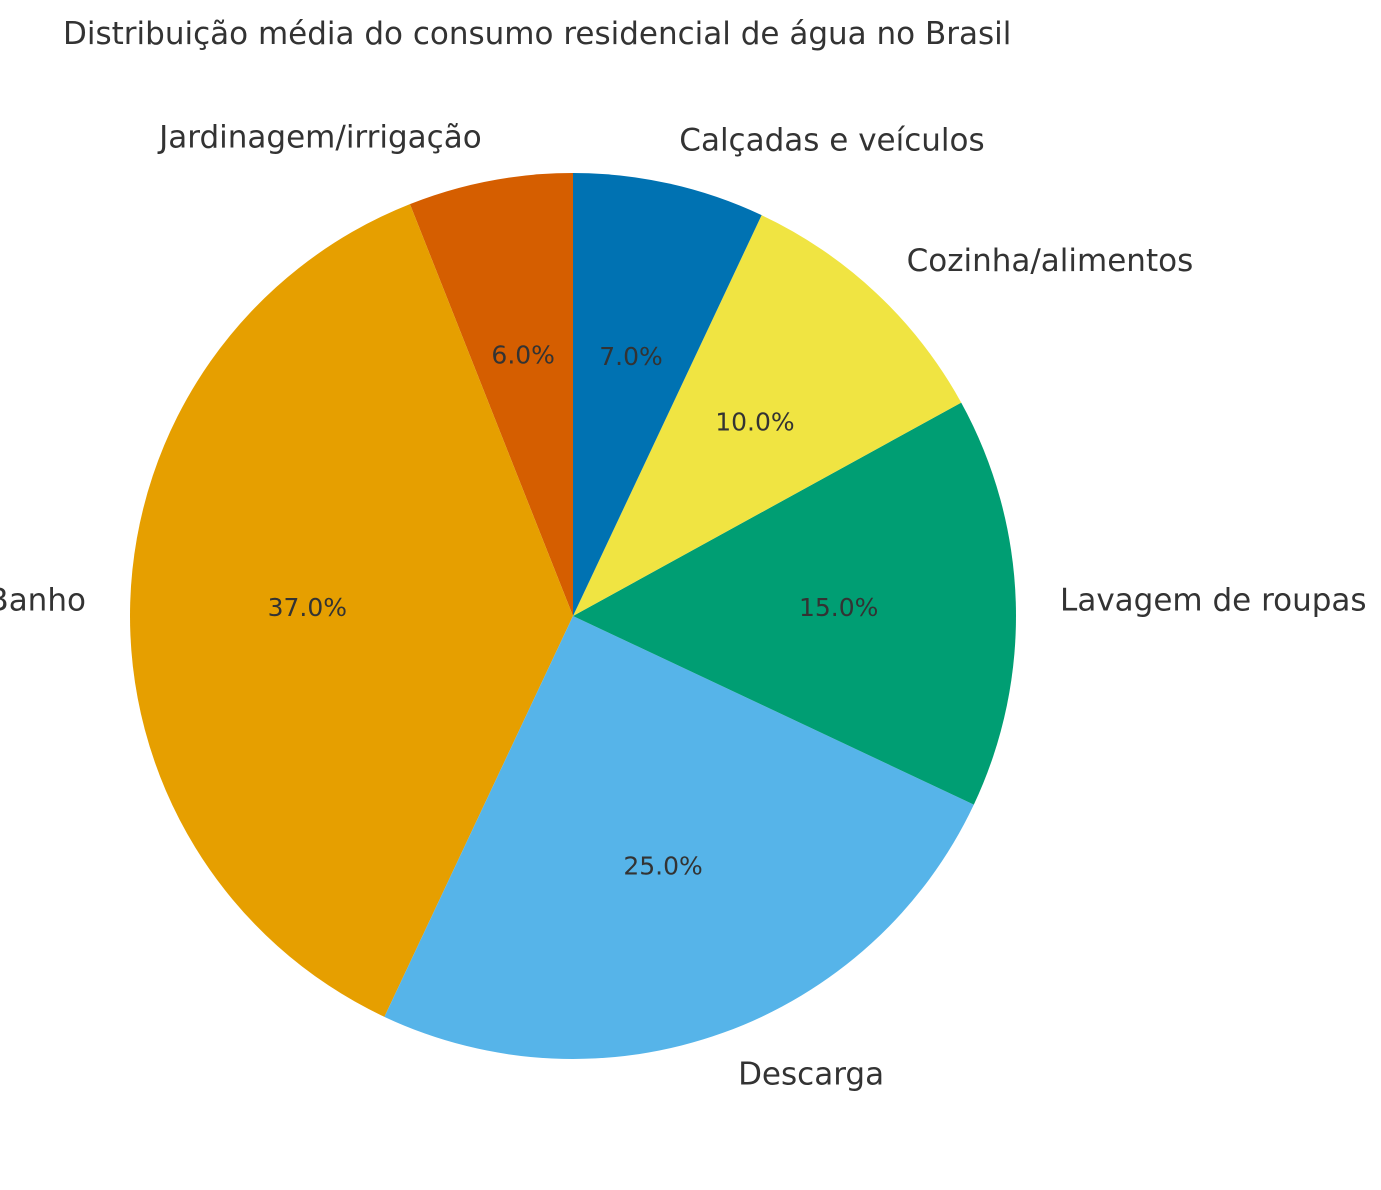 The height and width of the screenshot is (1190, 1381). Describe the element at coordinates (523, 354) in the screenshot. I see `pct-label-jardinagem-irrigacao: 6.0%` at that location.